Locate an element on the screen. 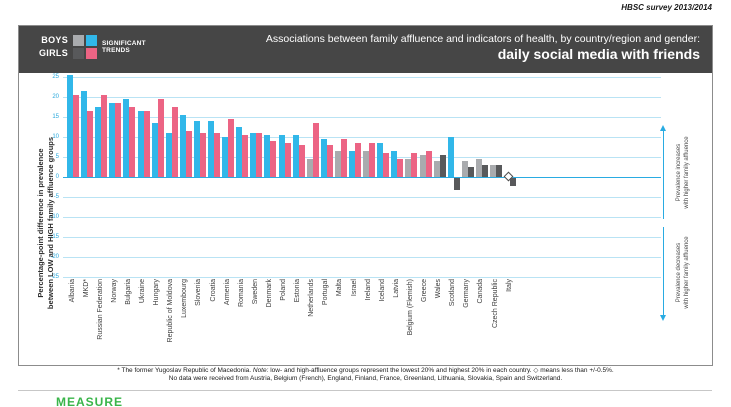 The width and height of the screenshot is (731, 407). legend-significant-label: SIGNIFICANT TRENDS is located at coordinates (124, 47).